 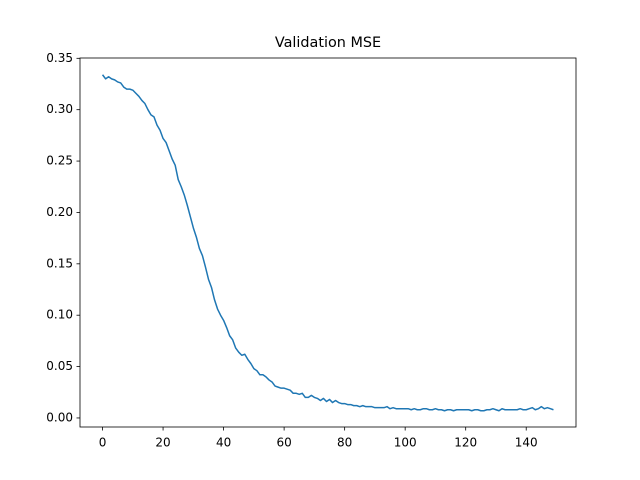 What do you see at coordinates (162, 443) in the screenshot?
I see `x-tick-label: 20` at bounding box center [162, 443].